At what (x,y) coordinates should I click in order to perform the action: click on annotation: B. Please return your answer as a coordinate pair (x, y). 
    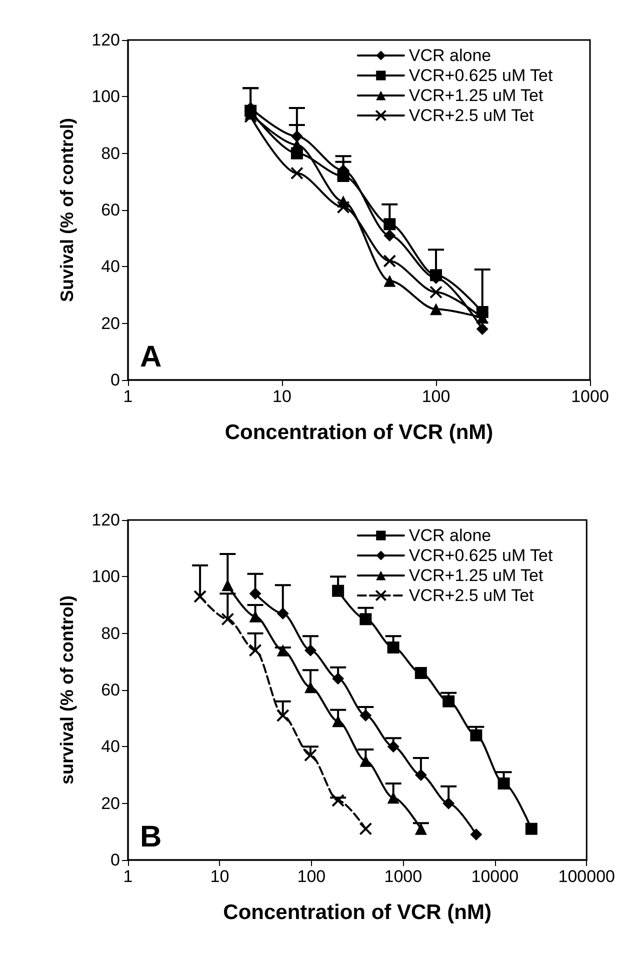
    Looking at the image, I should click on (151, 837).